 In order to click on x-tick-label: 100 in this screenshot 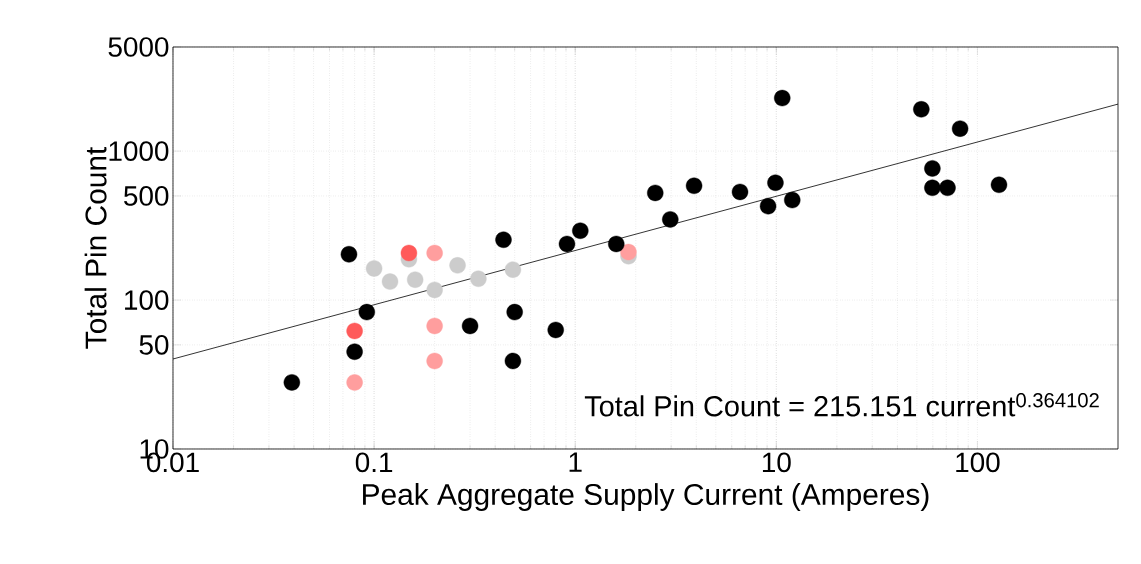, I will do `click(978, 462)`.